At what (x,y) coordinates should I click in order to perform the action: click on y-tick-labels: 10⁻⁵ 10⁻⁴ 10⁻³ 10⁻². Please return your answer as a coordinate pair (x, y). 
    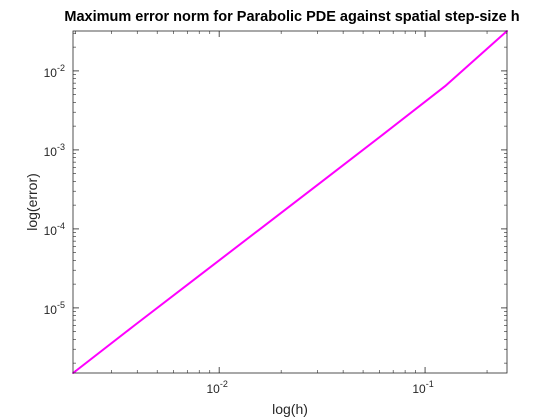
    Looking at the image, I should click on (54, 190).